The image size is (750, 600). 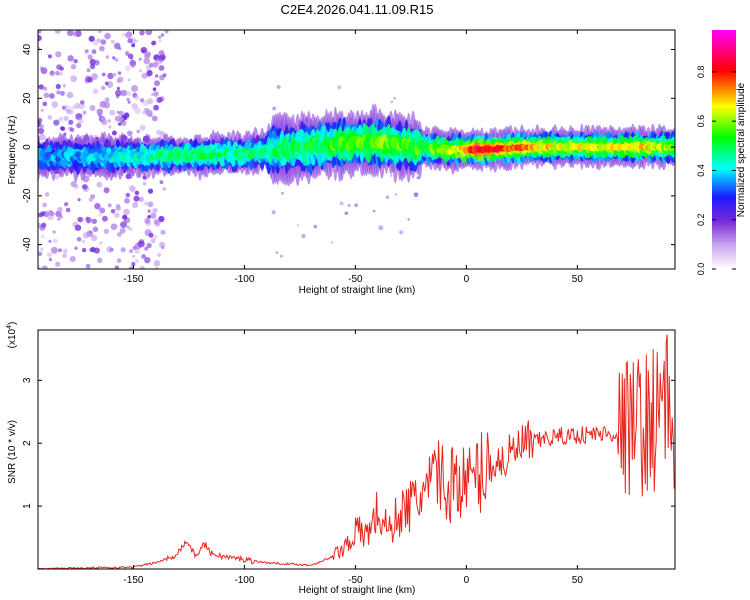 What do you see at coordinates (701, 121) in the screenshot?
I see `colorbar-tick-label: 0.6` at bounding box center [701, 121].